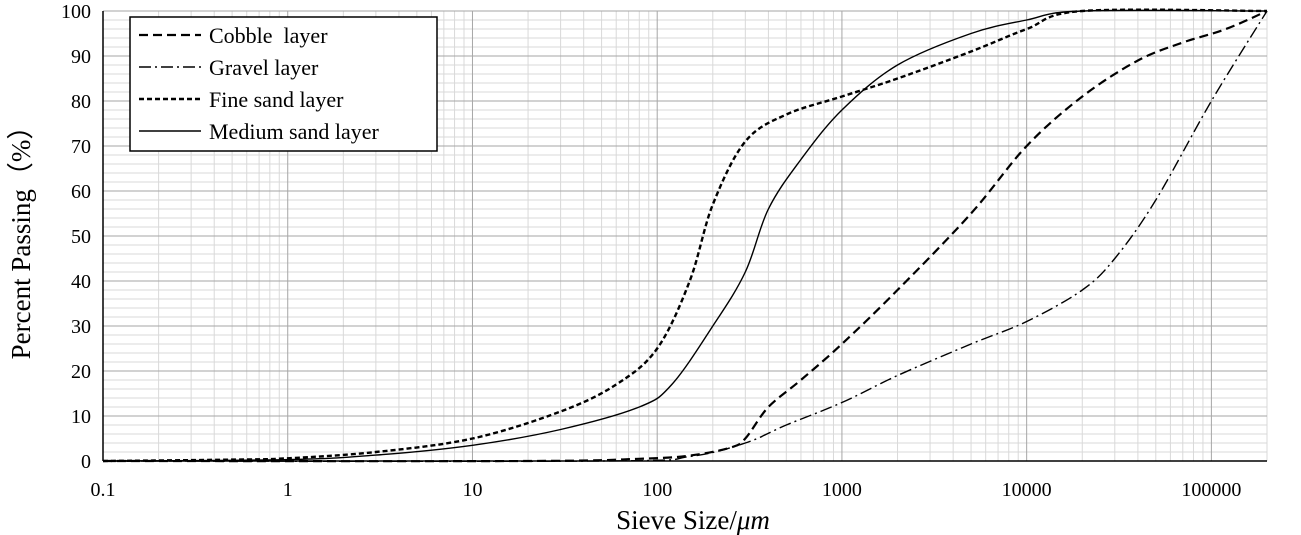 The width and height of the screenshot is (1301, 535). I want to click on x-tick-labels: 0.1 1 10 100 1000 10000 100000, so click(666, 490).